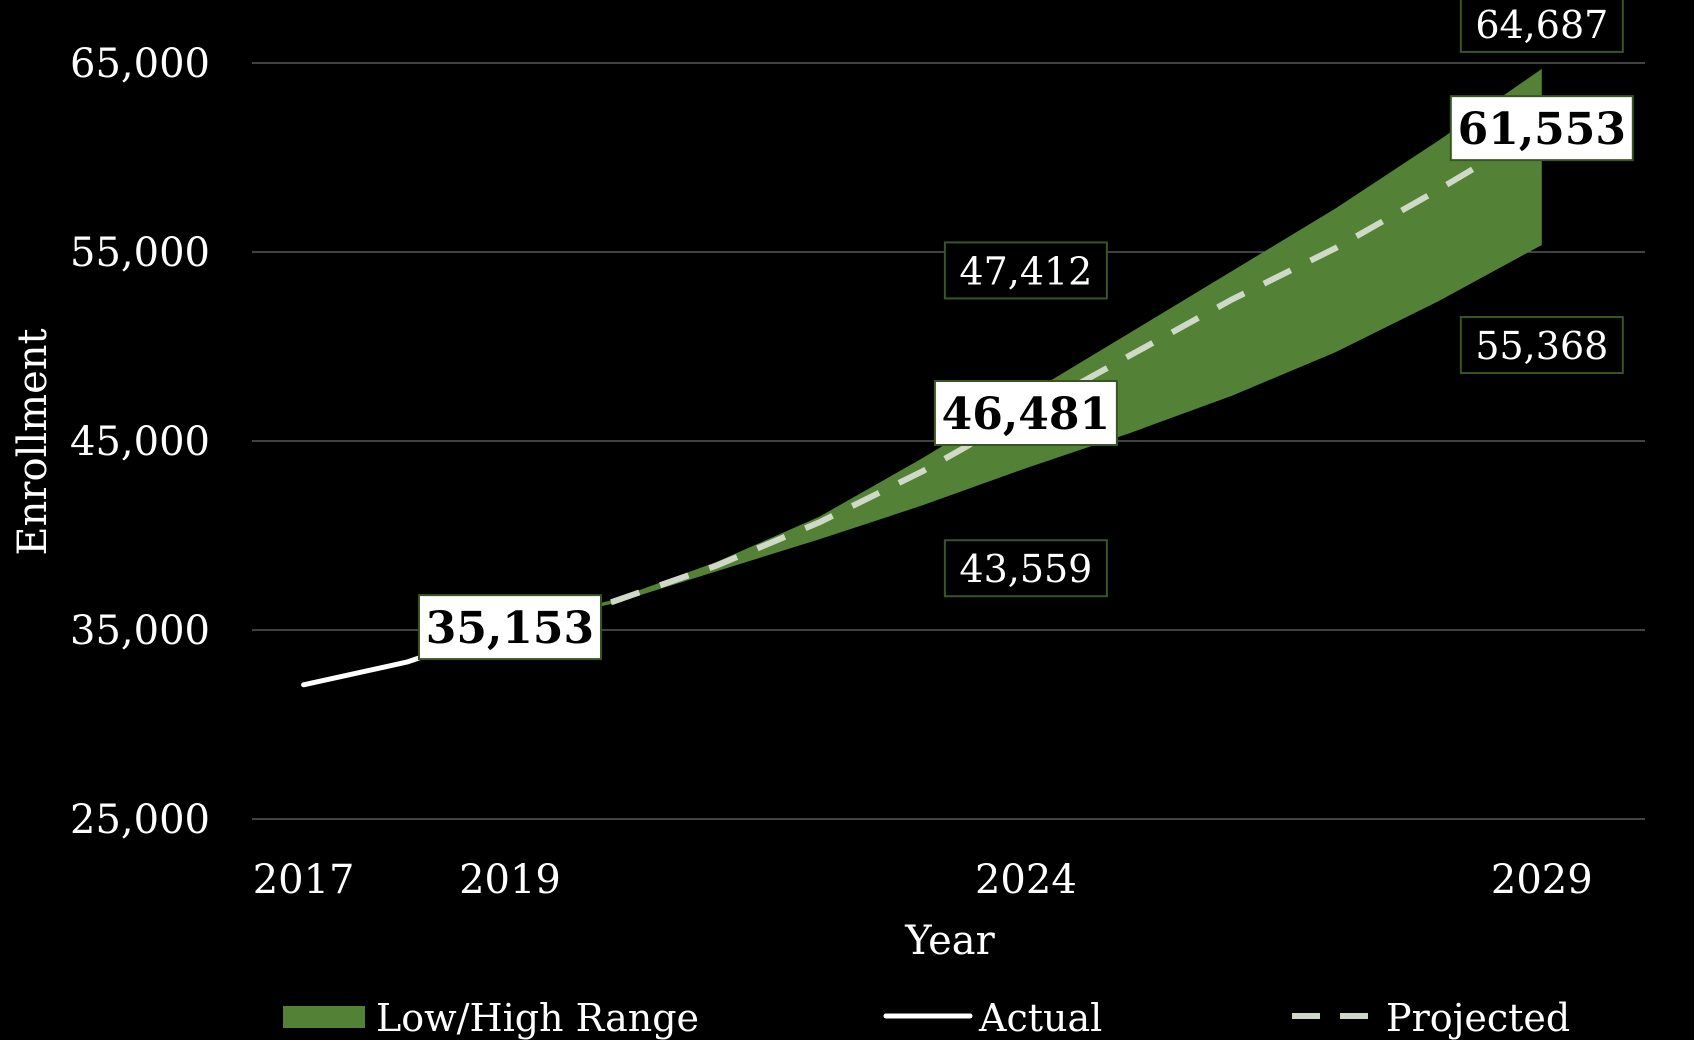 This screenshot has width=1694, height=1040. What do you see at coordinates (1478, 1018) in the screenshot?
I see `legend-label-projected: Projected` at bounding box center [1478, 1018].